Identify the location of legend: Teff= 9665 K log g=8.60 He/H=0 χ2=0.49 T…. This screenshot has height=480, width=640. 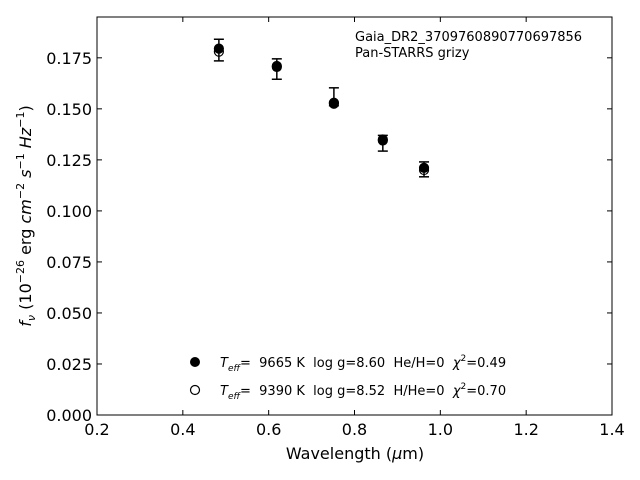
(347, 378).